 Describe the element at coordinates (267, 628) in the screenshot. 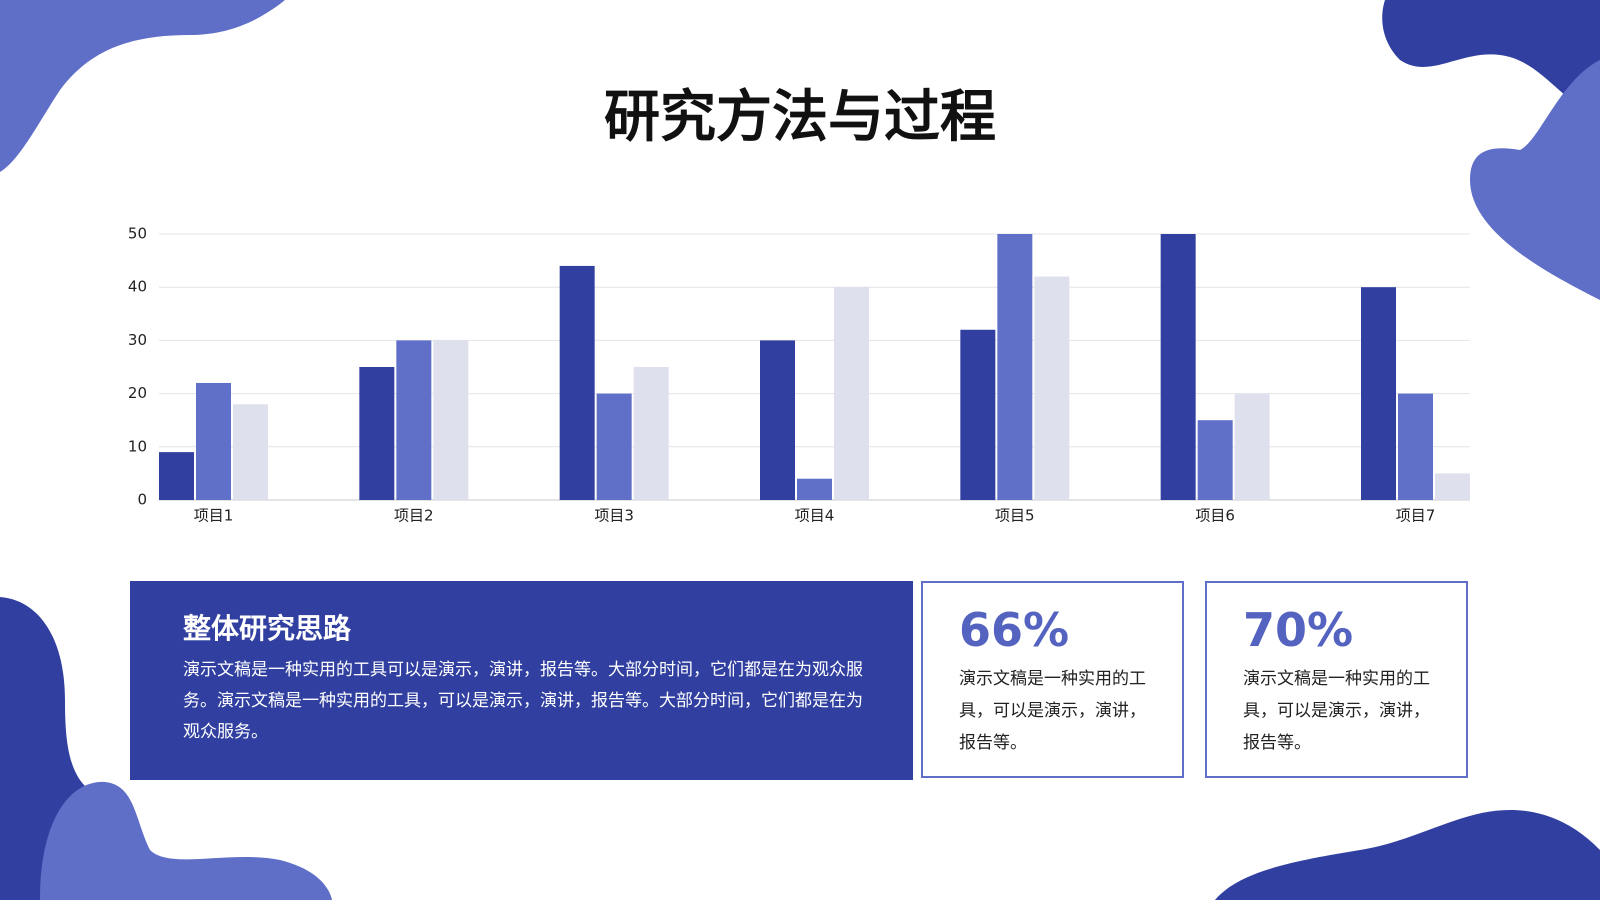

I see `summary-title: 整体研究思路` at that location.